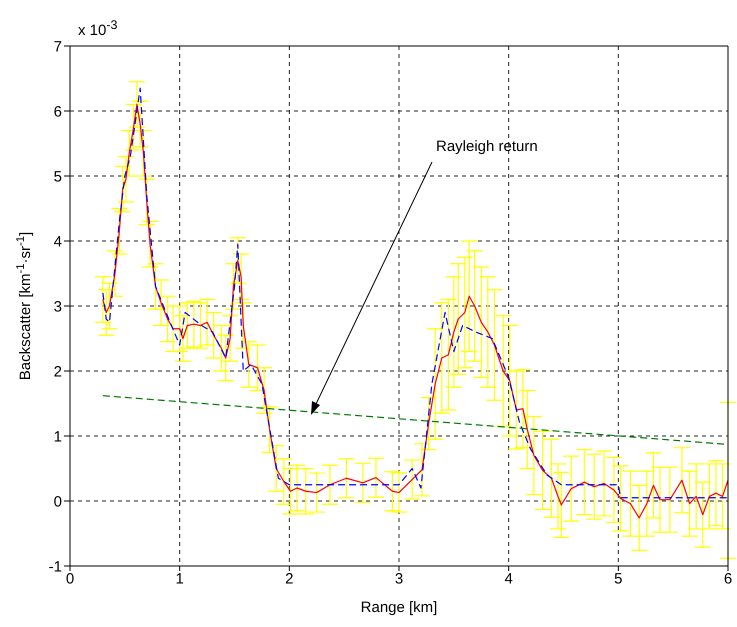 The image size is (737, 627). I want to click on x-tick-label: 4, so click(508, 579).